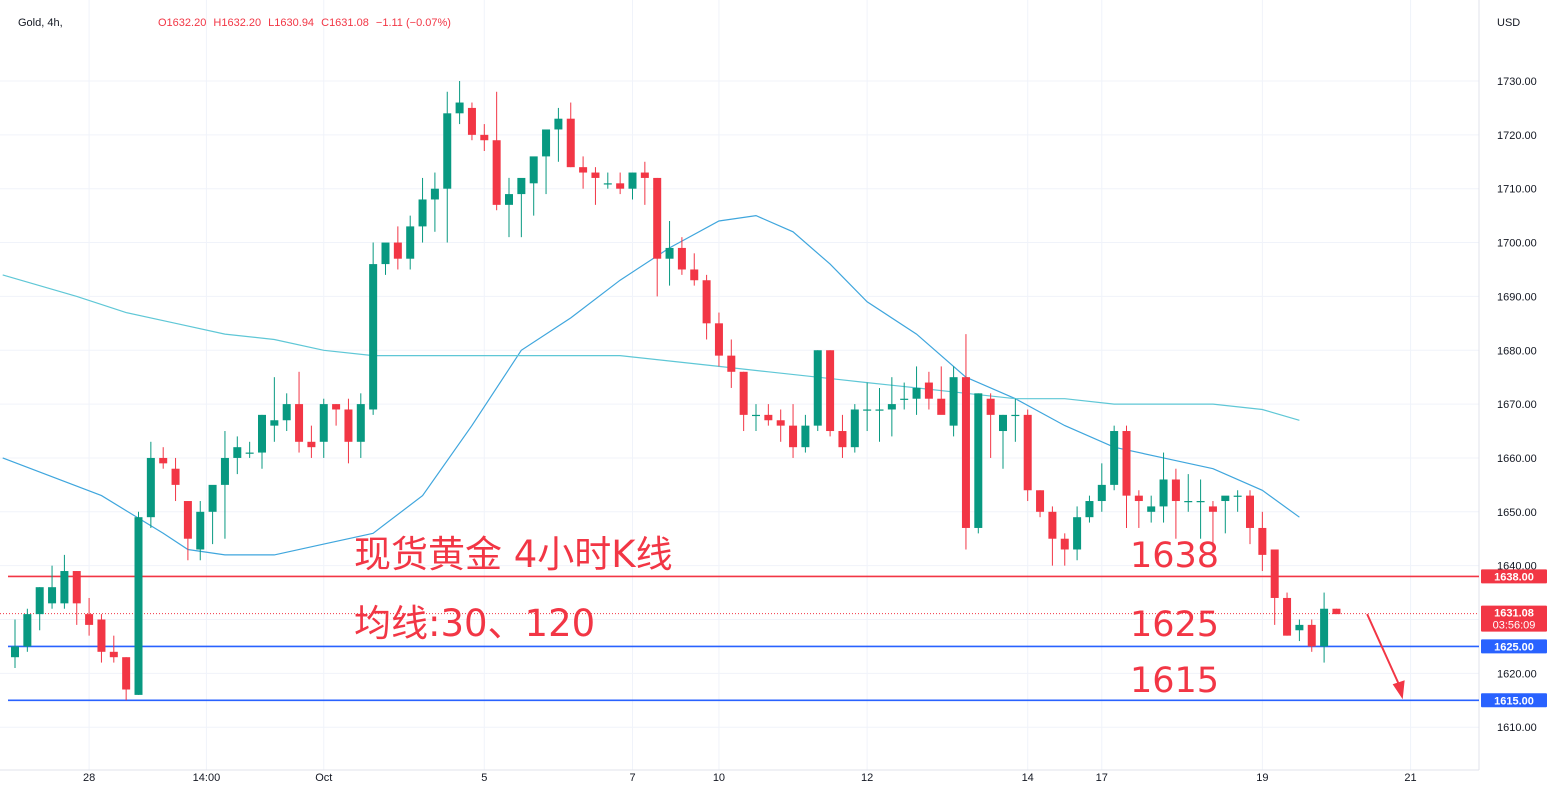 The image size is (1560, 800). What do you see at coordinates (1028, 778) in the screenshot?
I see `time-tick-label: 14` at bounding box center [1028, 778].